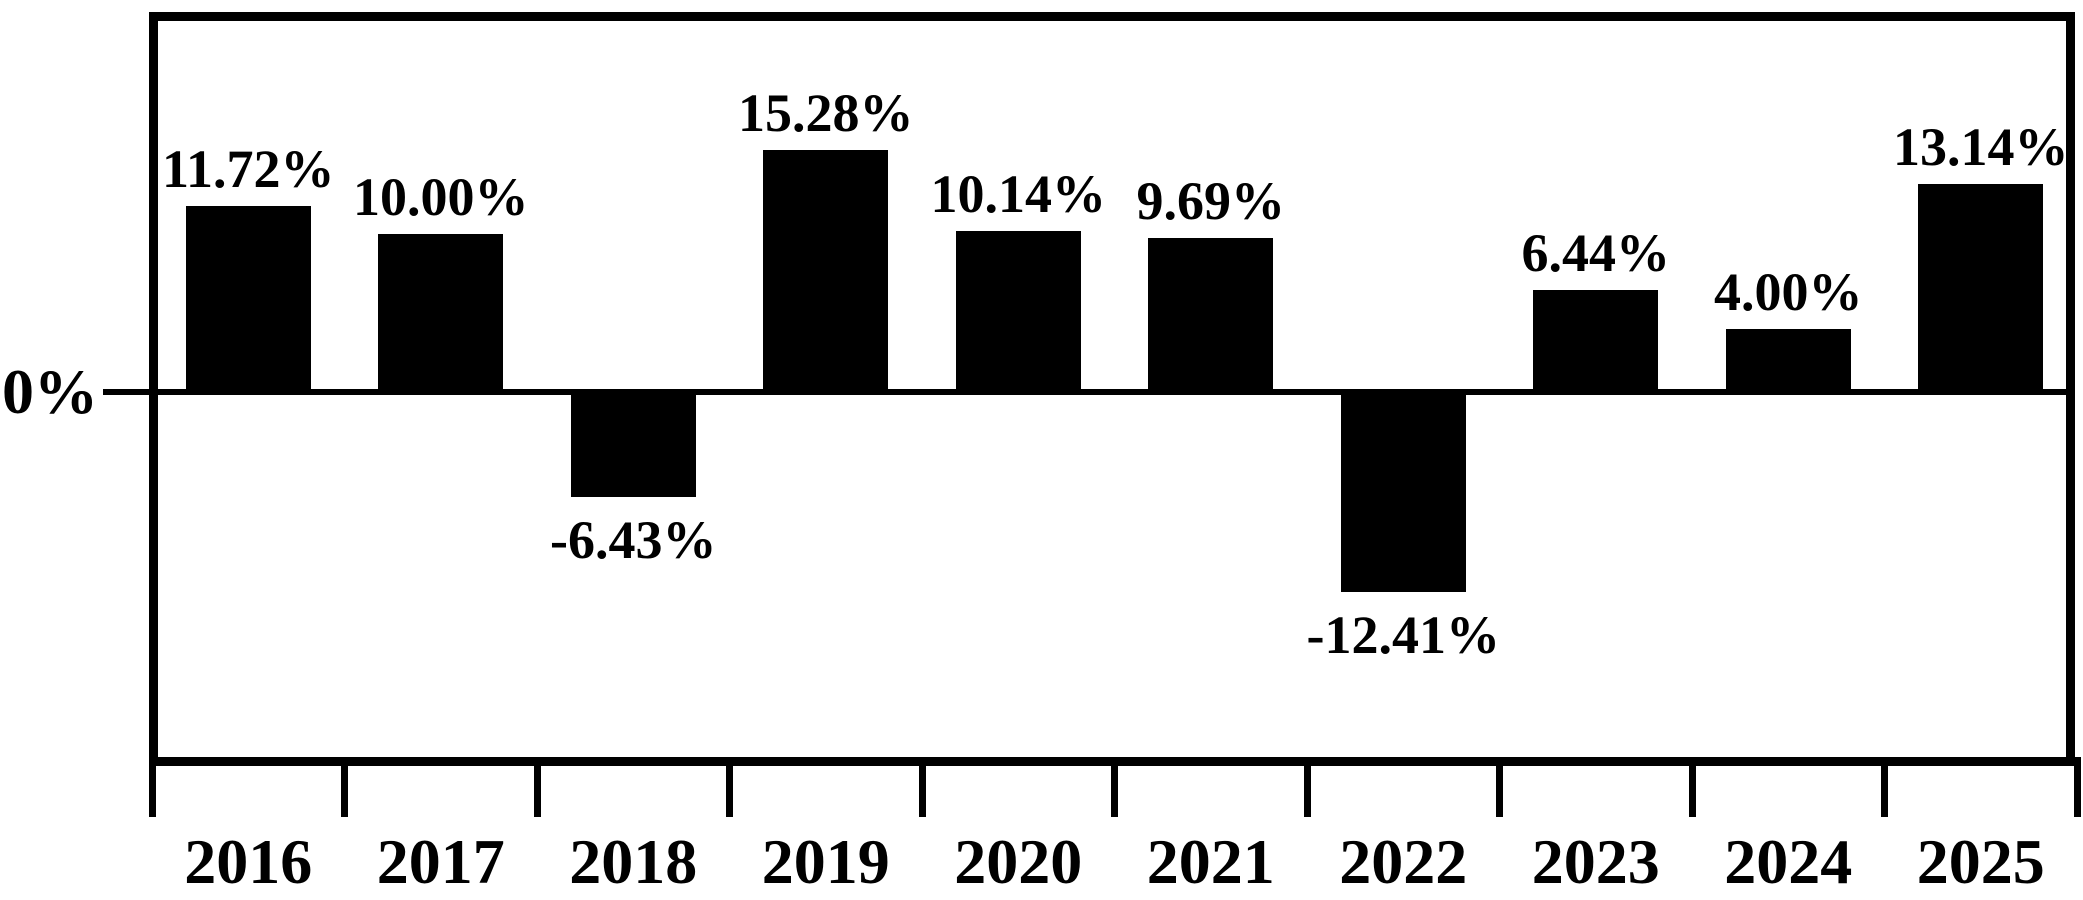 The image size is (2083, 900). What do you see at coordinates (1595, 861) in the screenshot?
I see `x-axis-label-2023: 2023` at bounding box center [1595, 861].